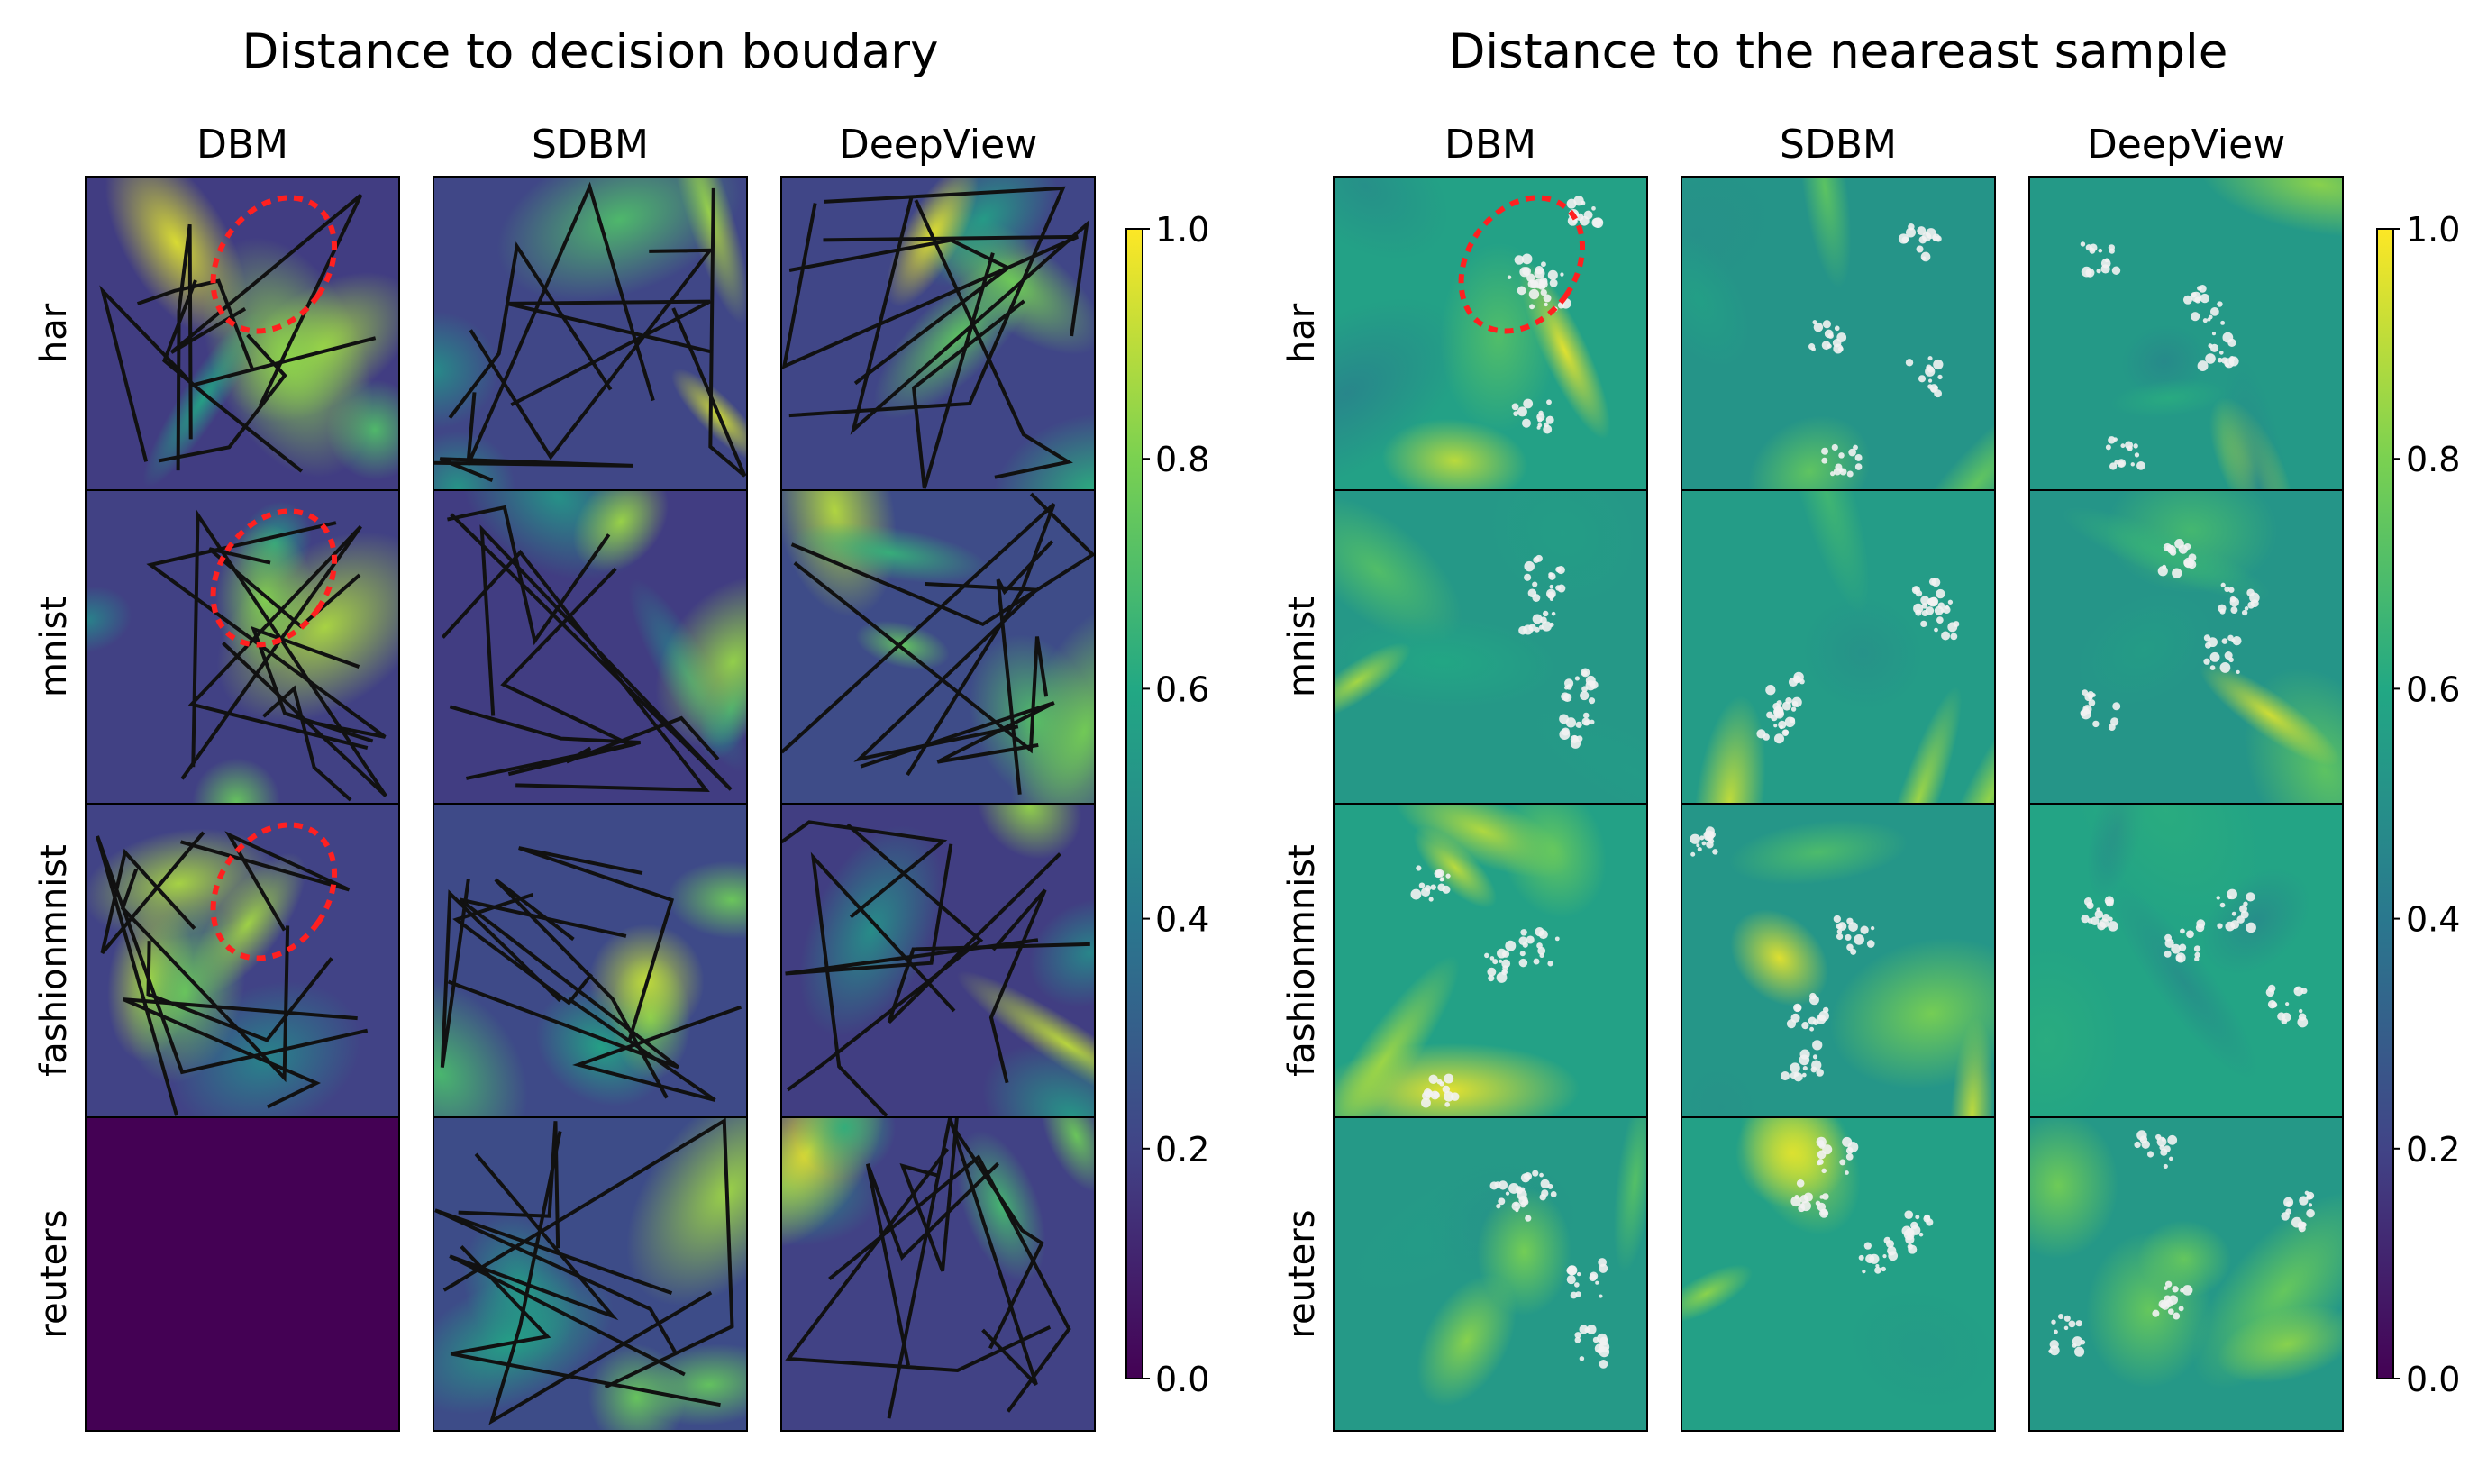  I want to click on colorbar, so click(1134, 803).